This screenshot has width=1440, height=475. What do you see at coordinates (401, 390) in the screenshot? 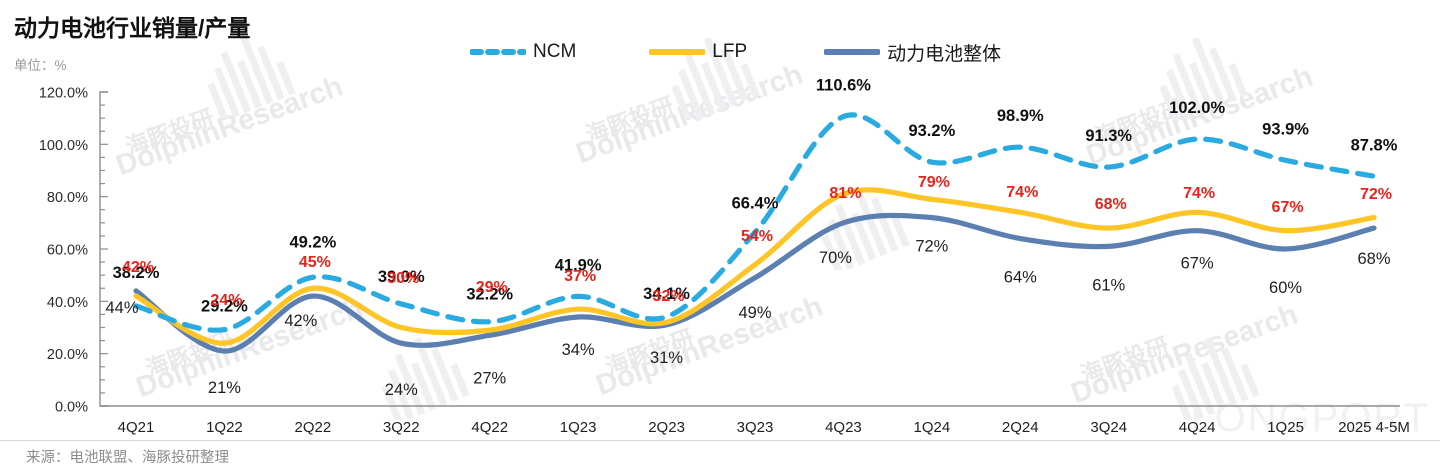
I see `data-label-overall: 24%` at bounding box center [401, 390].